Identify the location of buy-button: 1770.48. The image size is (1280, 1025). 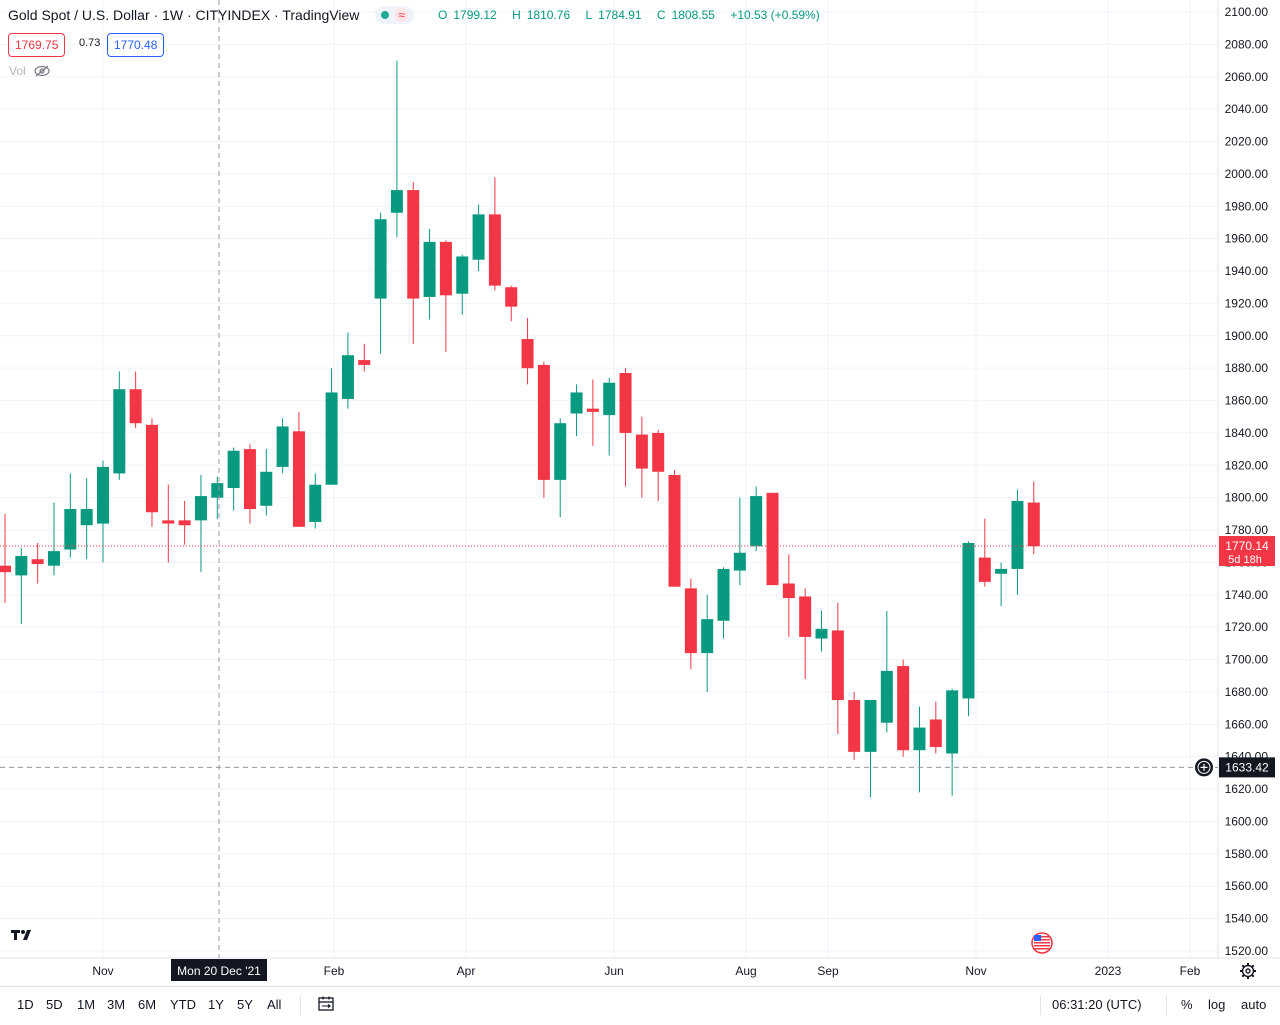
(136, 45).